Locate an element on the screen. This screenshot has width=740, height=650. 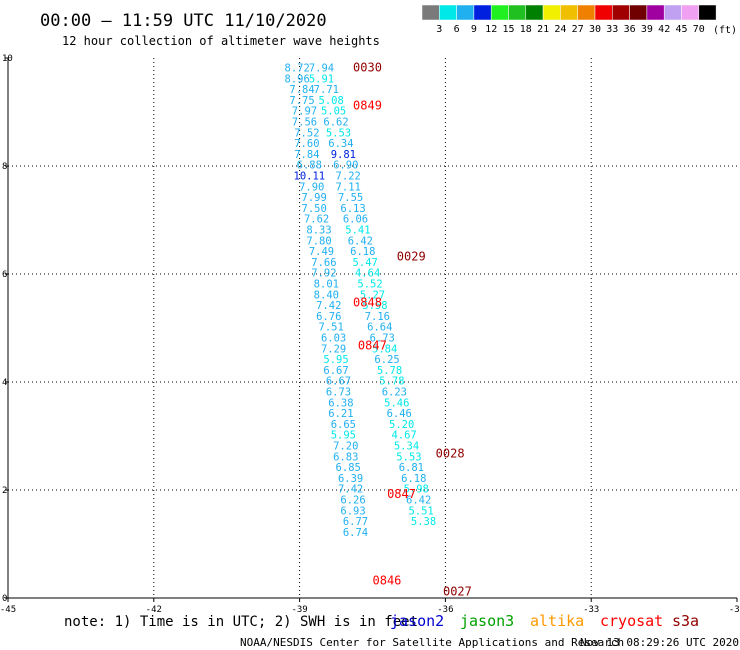
colorbar-label: 21 is located at coordinates (543, 29).